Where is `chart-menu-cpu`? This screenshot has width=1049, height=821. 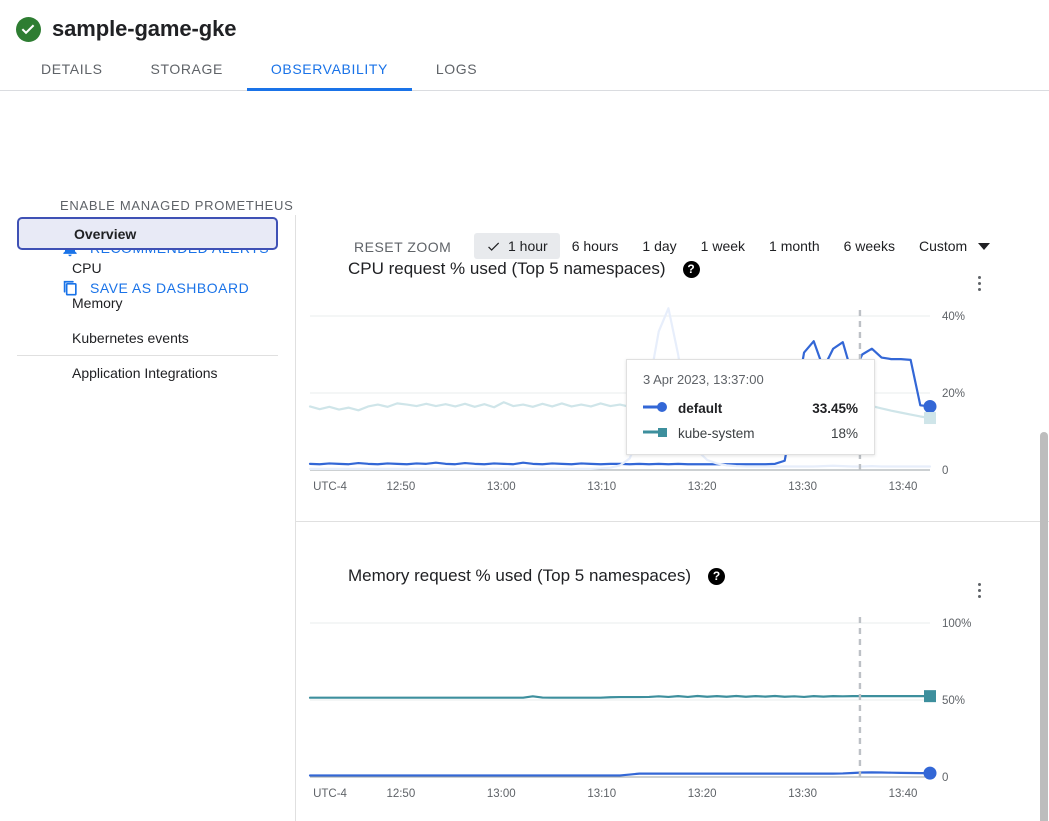
chart-menu-cpu is located at coordinates (979, 283).